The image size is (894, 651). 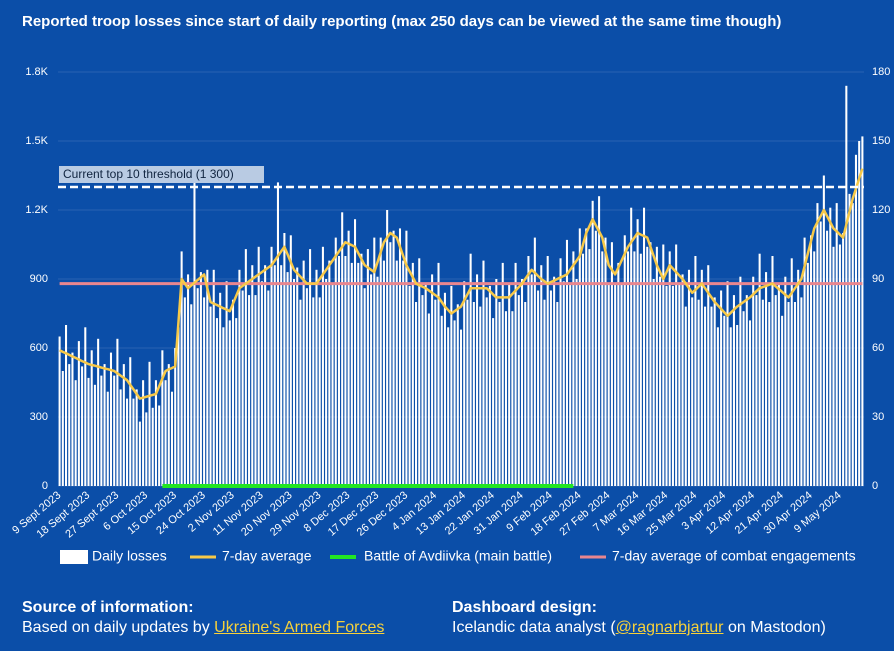 I want to click on y-tick-label: 0, so click(x=45, y=486).